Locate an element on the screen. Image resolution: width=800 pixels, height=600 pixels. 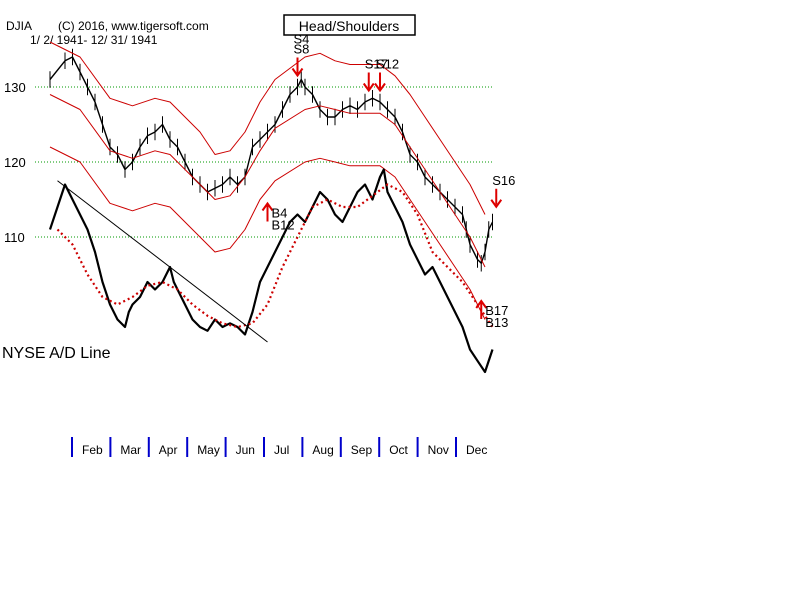
date-range-label: 1/ 2/ 1941- 12/ 31/ 1941 is located at coordinates (94, 40).